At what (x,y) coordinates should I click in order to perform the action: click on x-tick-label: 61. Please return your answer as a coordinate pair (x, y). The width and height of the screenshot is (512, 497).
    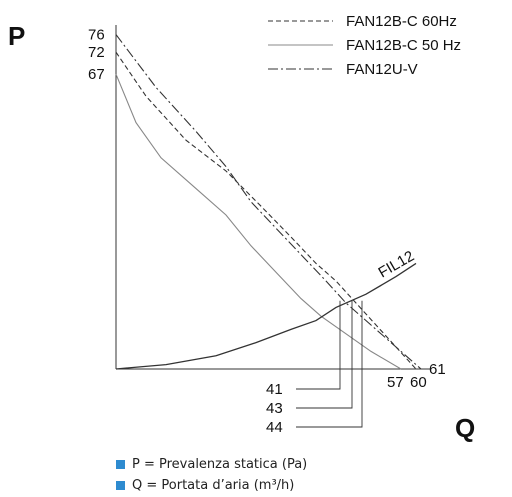
    Looking at the image, I should click on (437, 369).